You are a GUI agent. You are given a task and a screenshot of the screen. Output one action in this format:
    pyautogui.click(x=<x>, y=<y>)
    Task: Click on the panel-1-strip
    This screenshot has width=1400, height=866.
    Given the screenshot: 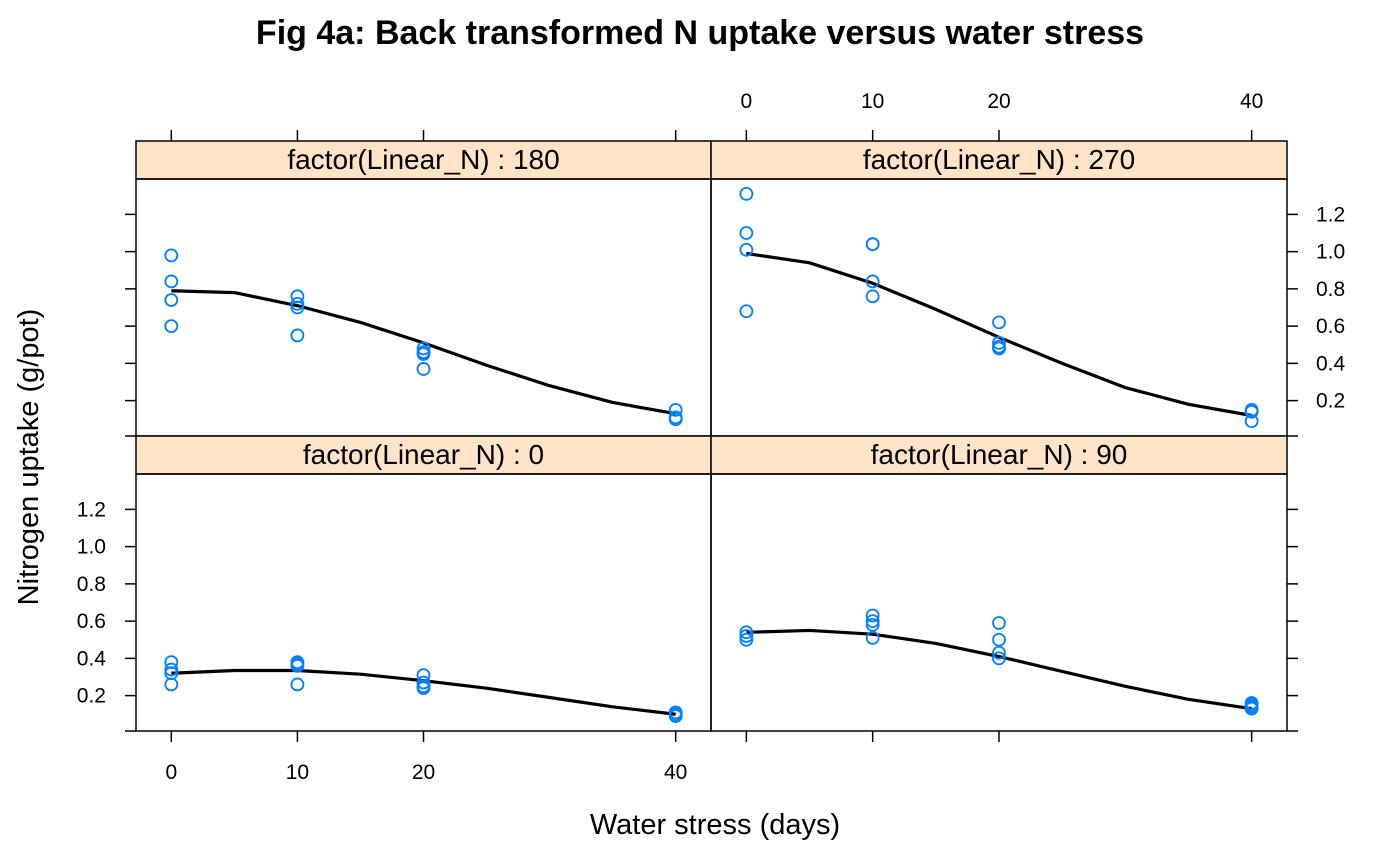 What is the action you would take?
    pyautogui.click(x=423, y=160)
    